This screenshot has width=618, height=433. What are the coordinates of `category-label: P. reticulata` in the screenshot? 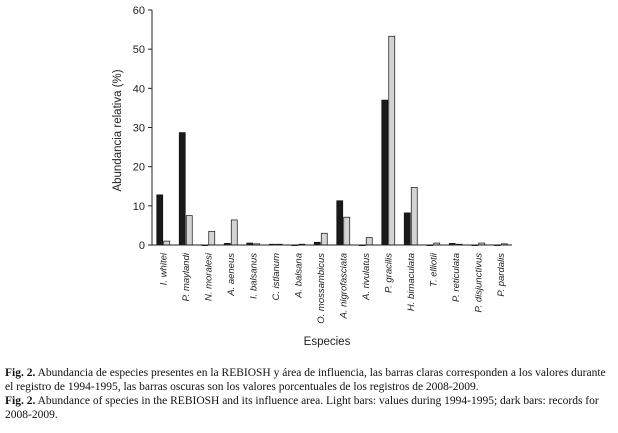 It's located at (456, 277).